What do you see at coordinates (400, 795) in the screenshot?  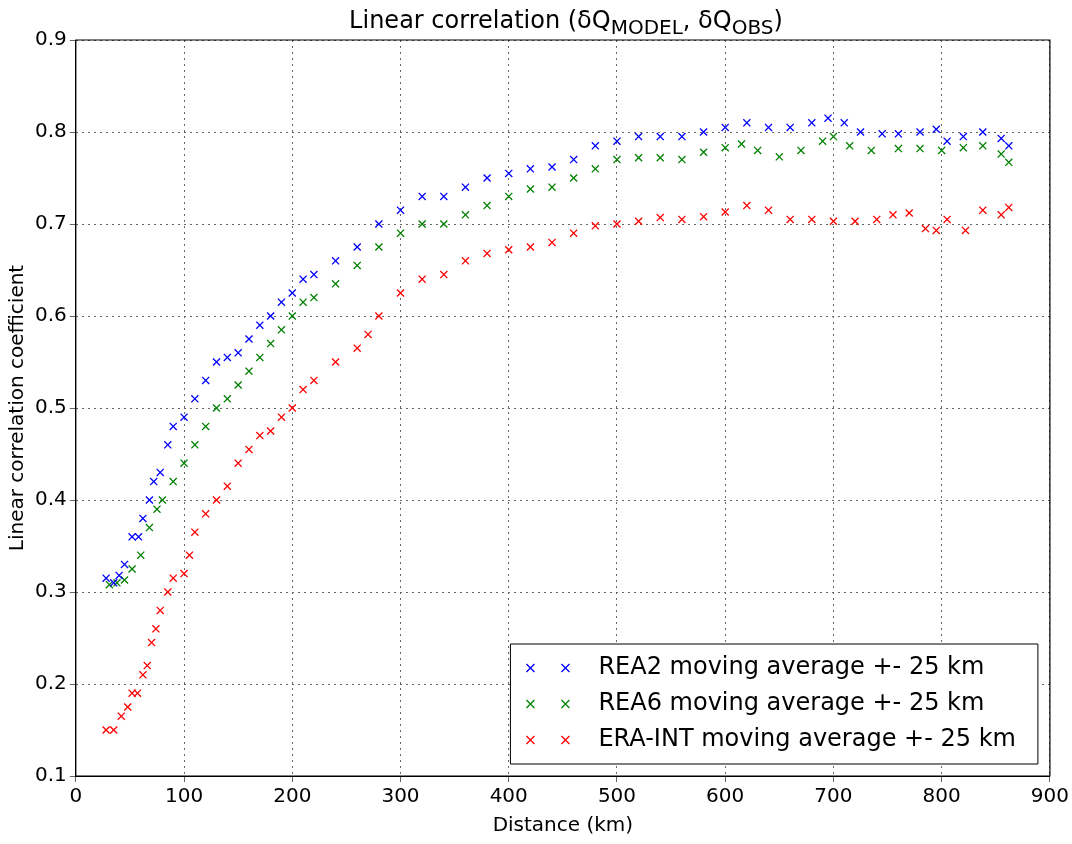 I see `x-tick-label: 300` at bounding box center [400, 795].